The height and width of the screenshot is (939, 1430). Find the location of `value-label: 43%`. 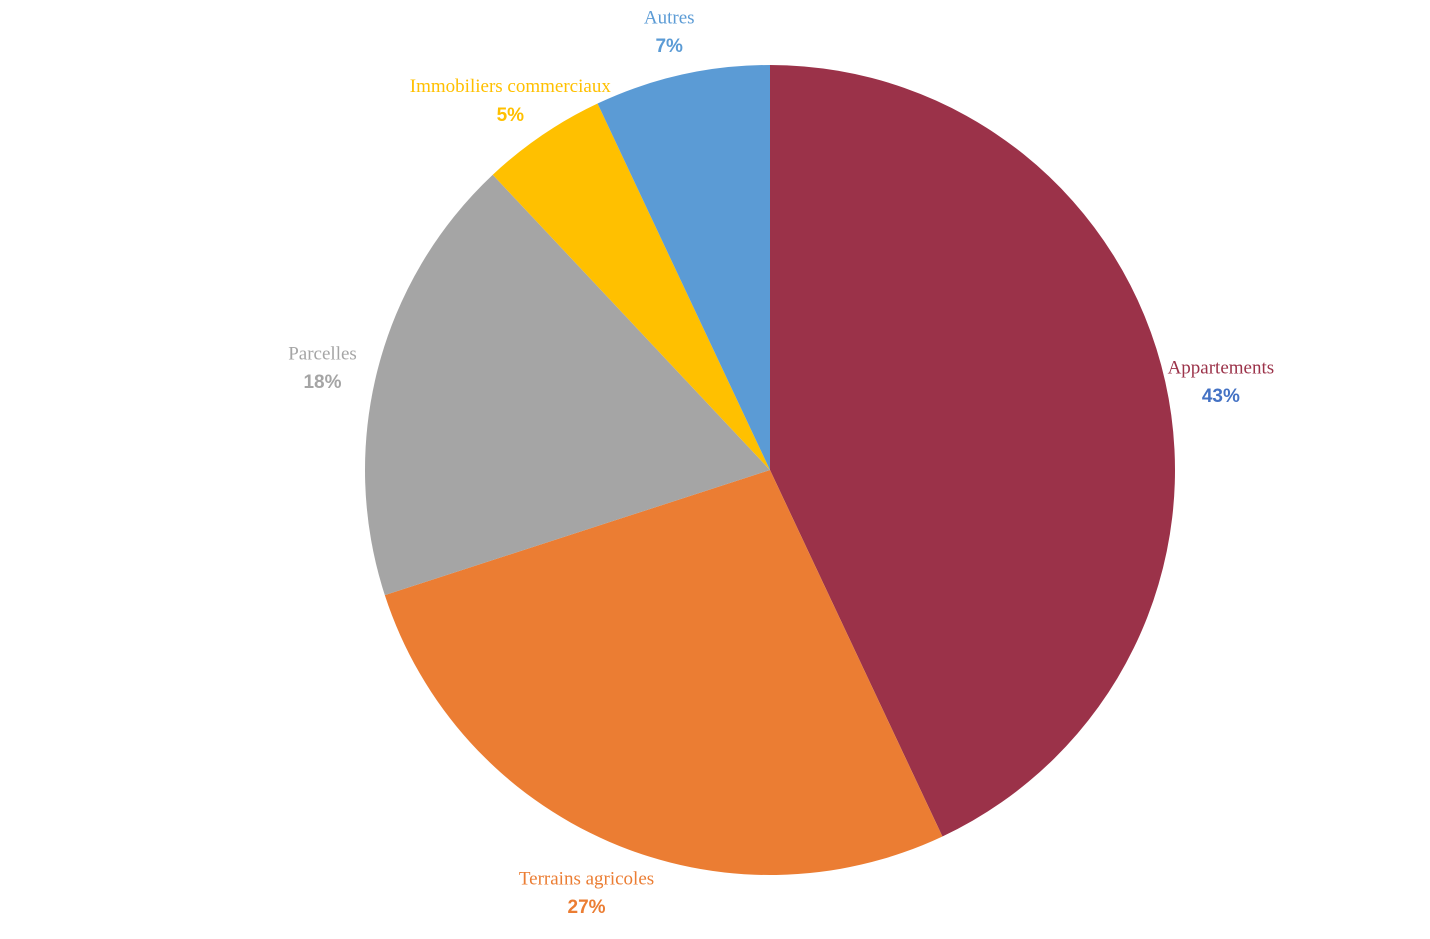

value-label: 43% is located at coordinates (1221, 396).